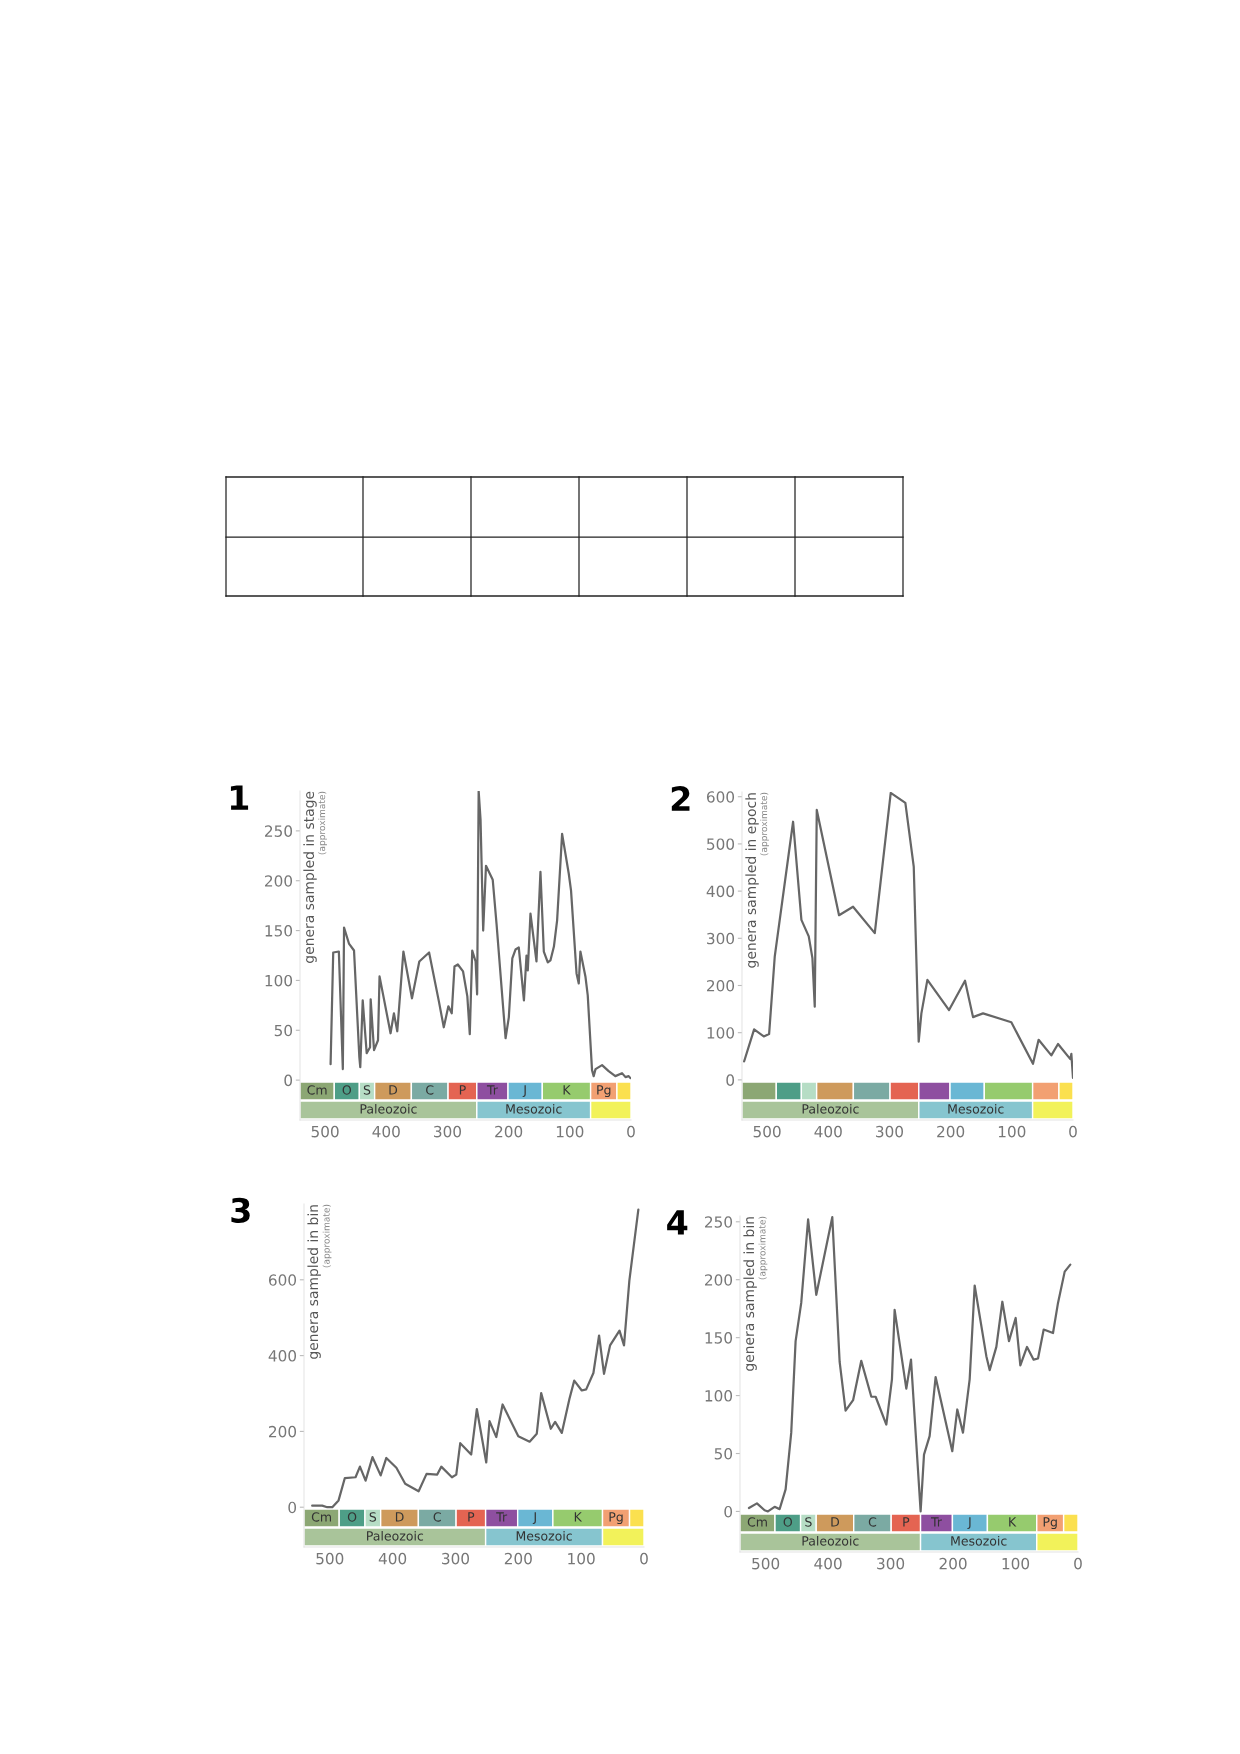 Image resolution: width=1240 pixels, height=1754 pixels. I want to click on y-tick-label: 300, so click(721, 938).